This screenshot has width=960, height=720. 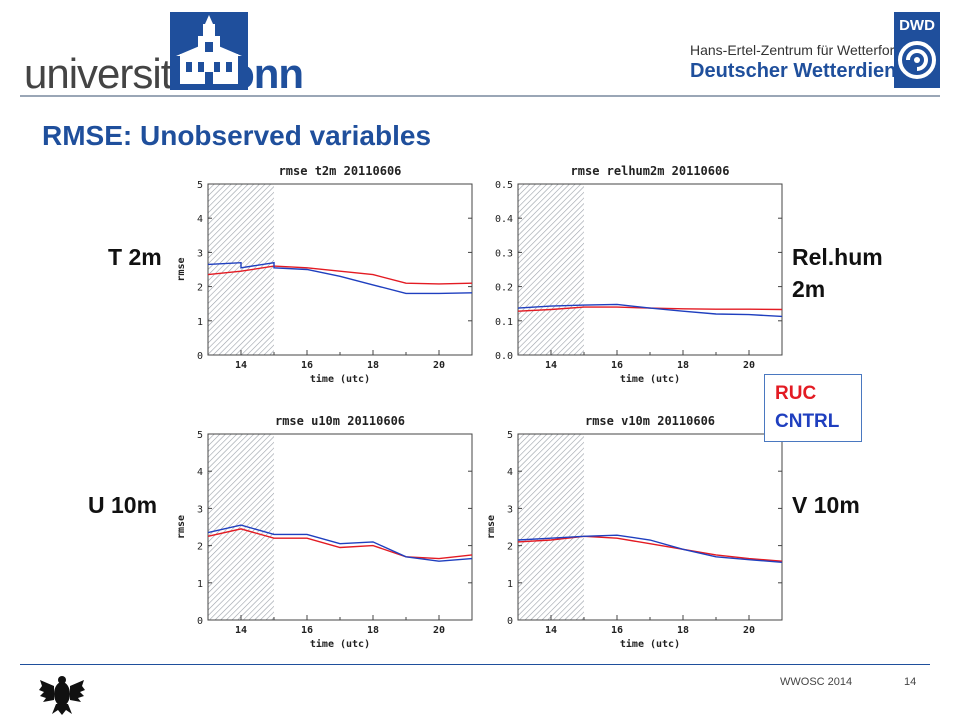 What do you see at coordinates (62, 695) in the screenshot?
I see `federal-eagle-icon` at bounding box center [62, 695].